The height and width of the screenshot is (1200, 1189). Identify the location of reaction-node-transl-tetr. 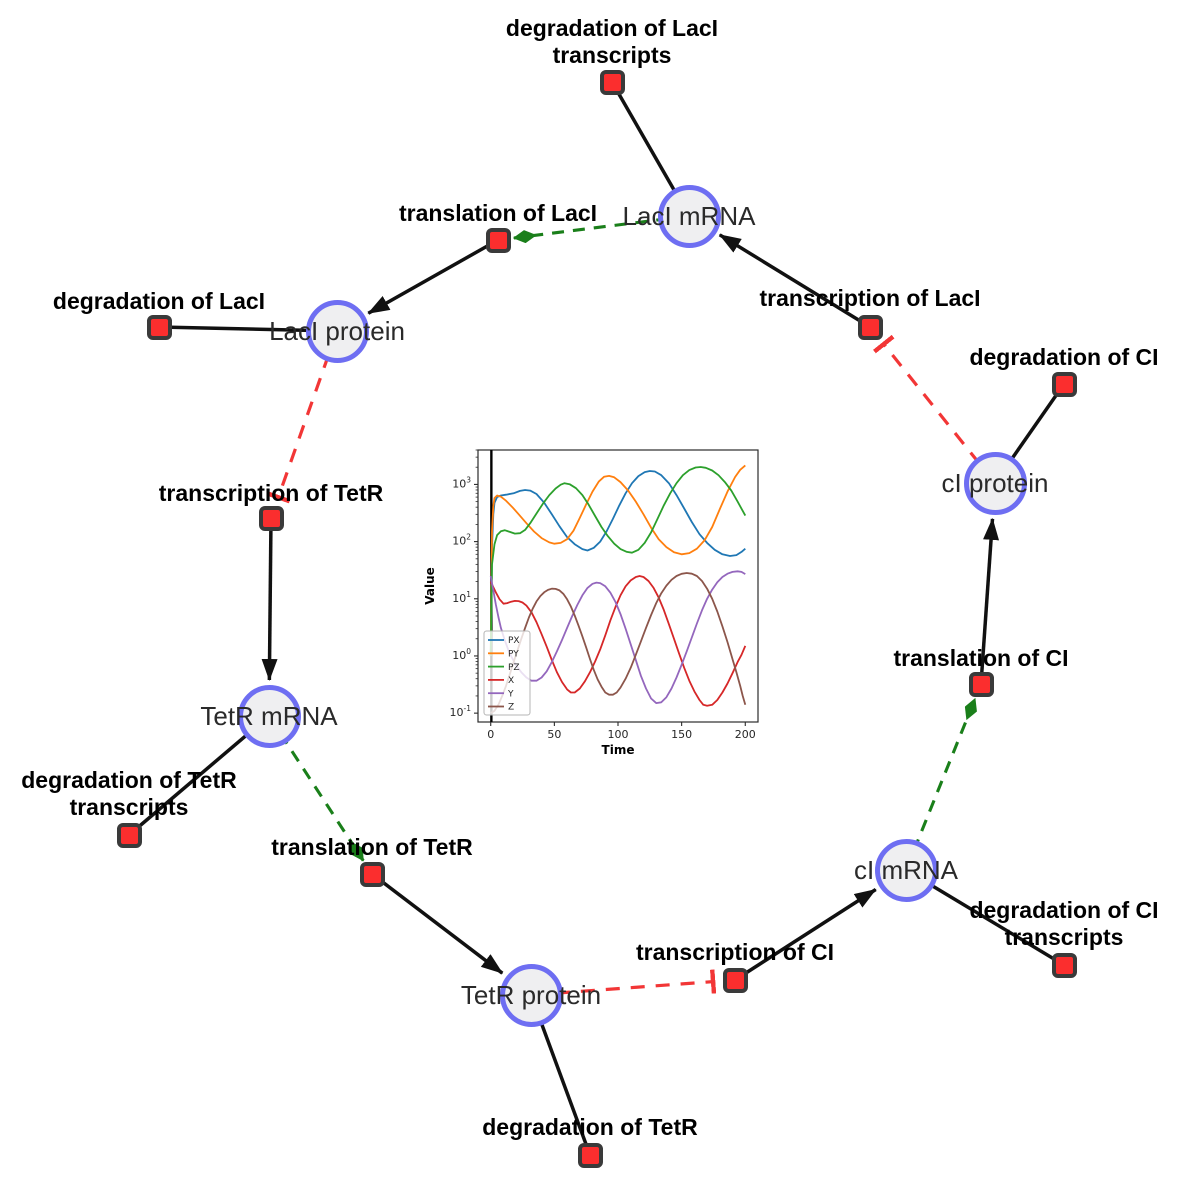
(372, 874).